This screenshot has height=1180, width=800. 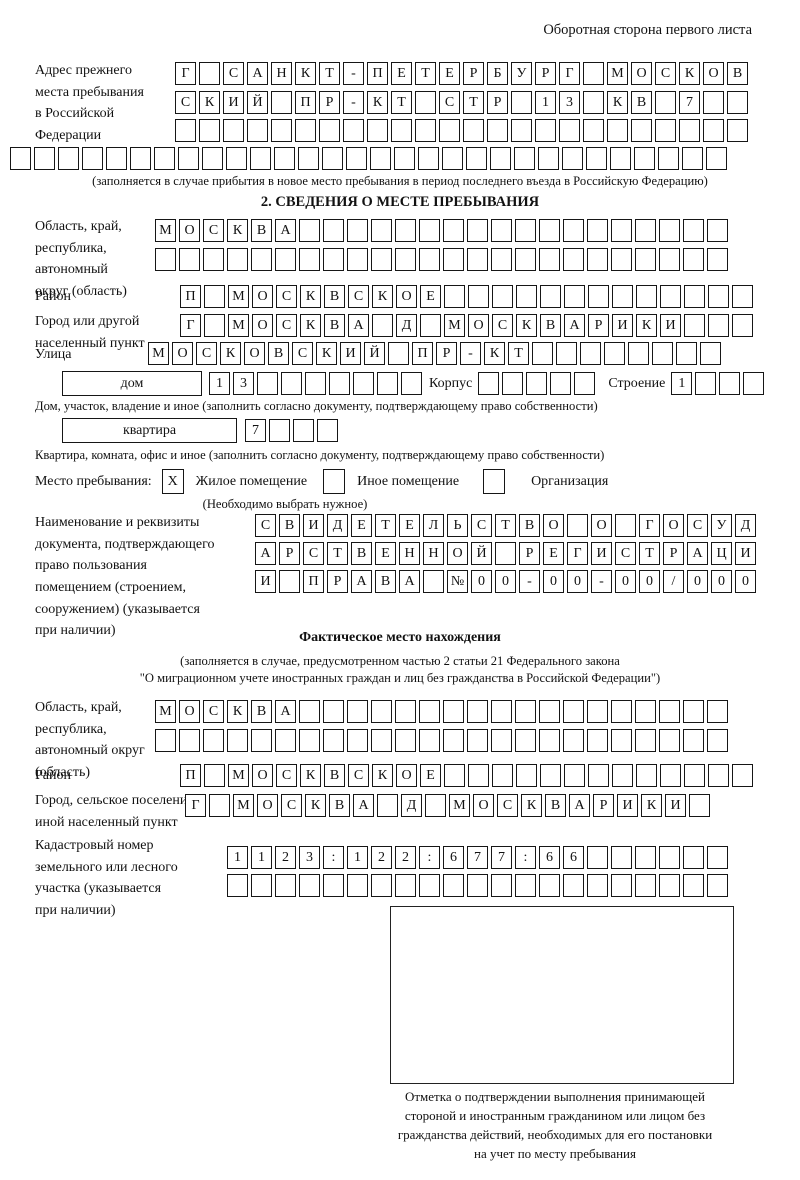 What do you see at coordinates (285, 857) in the screenshot?
I see `char-box: 2` at bounding box center [285, 857].